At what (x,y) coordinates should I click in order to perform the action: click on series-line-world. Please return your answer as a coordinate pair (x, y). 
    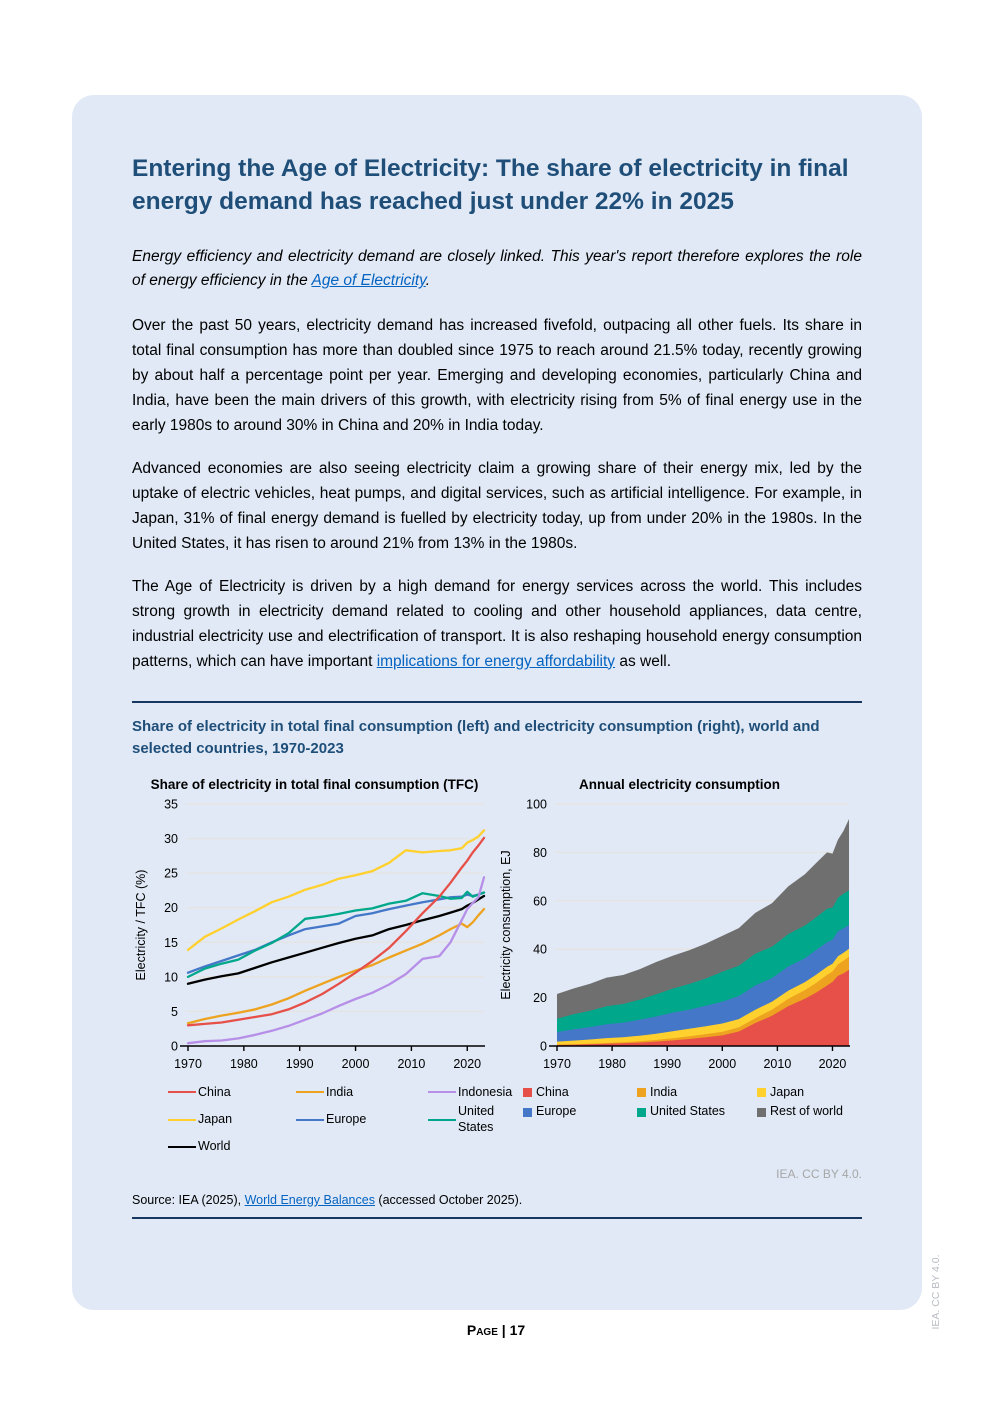
    Looking at the image, I should click on (336, 939).